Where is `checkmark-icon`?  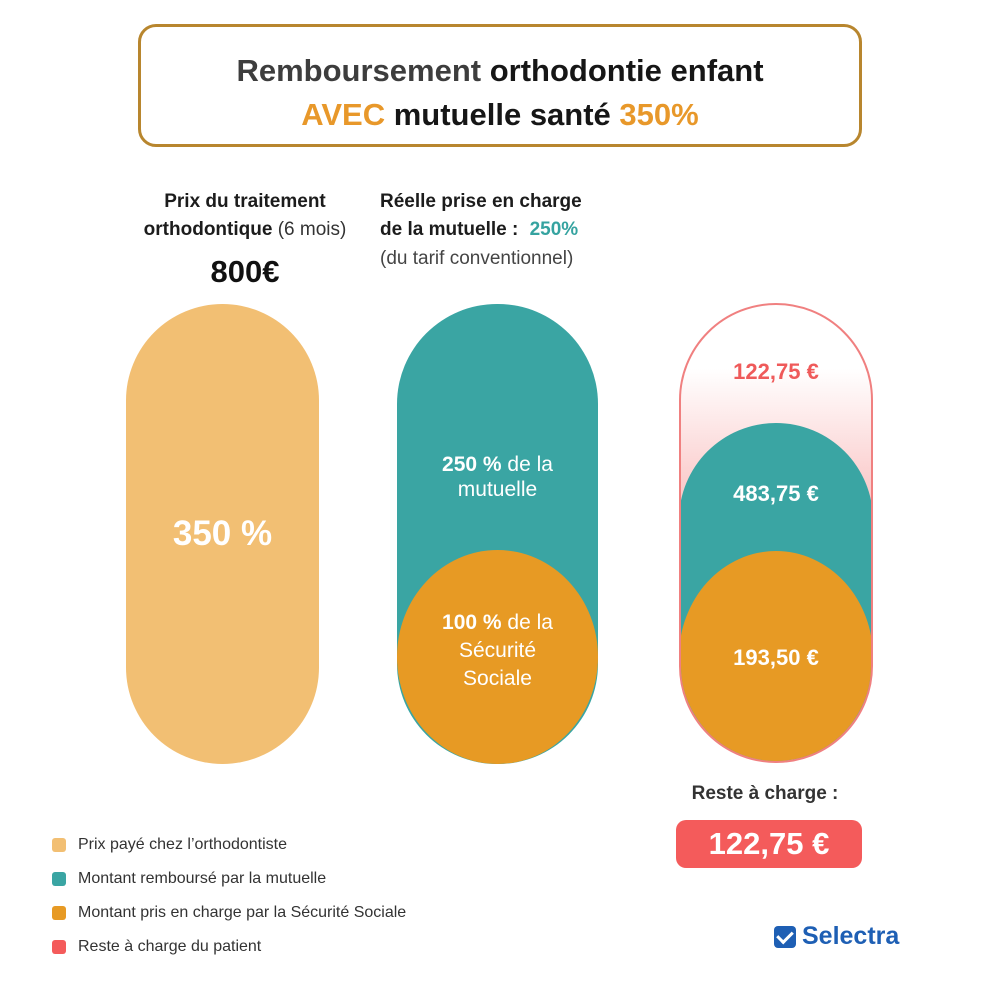
checkmark-icon is located at coordinates (785, 936).